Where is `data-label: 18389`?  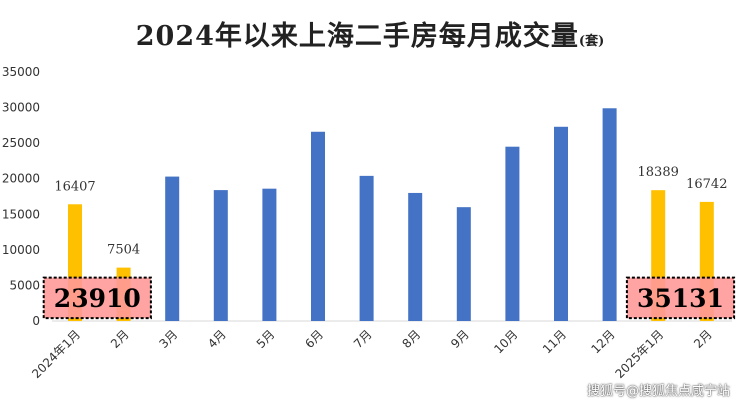 data-label: 18389 is located at coordinates (658, 172).